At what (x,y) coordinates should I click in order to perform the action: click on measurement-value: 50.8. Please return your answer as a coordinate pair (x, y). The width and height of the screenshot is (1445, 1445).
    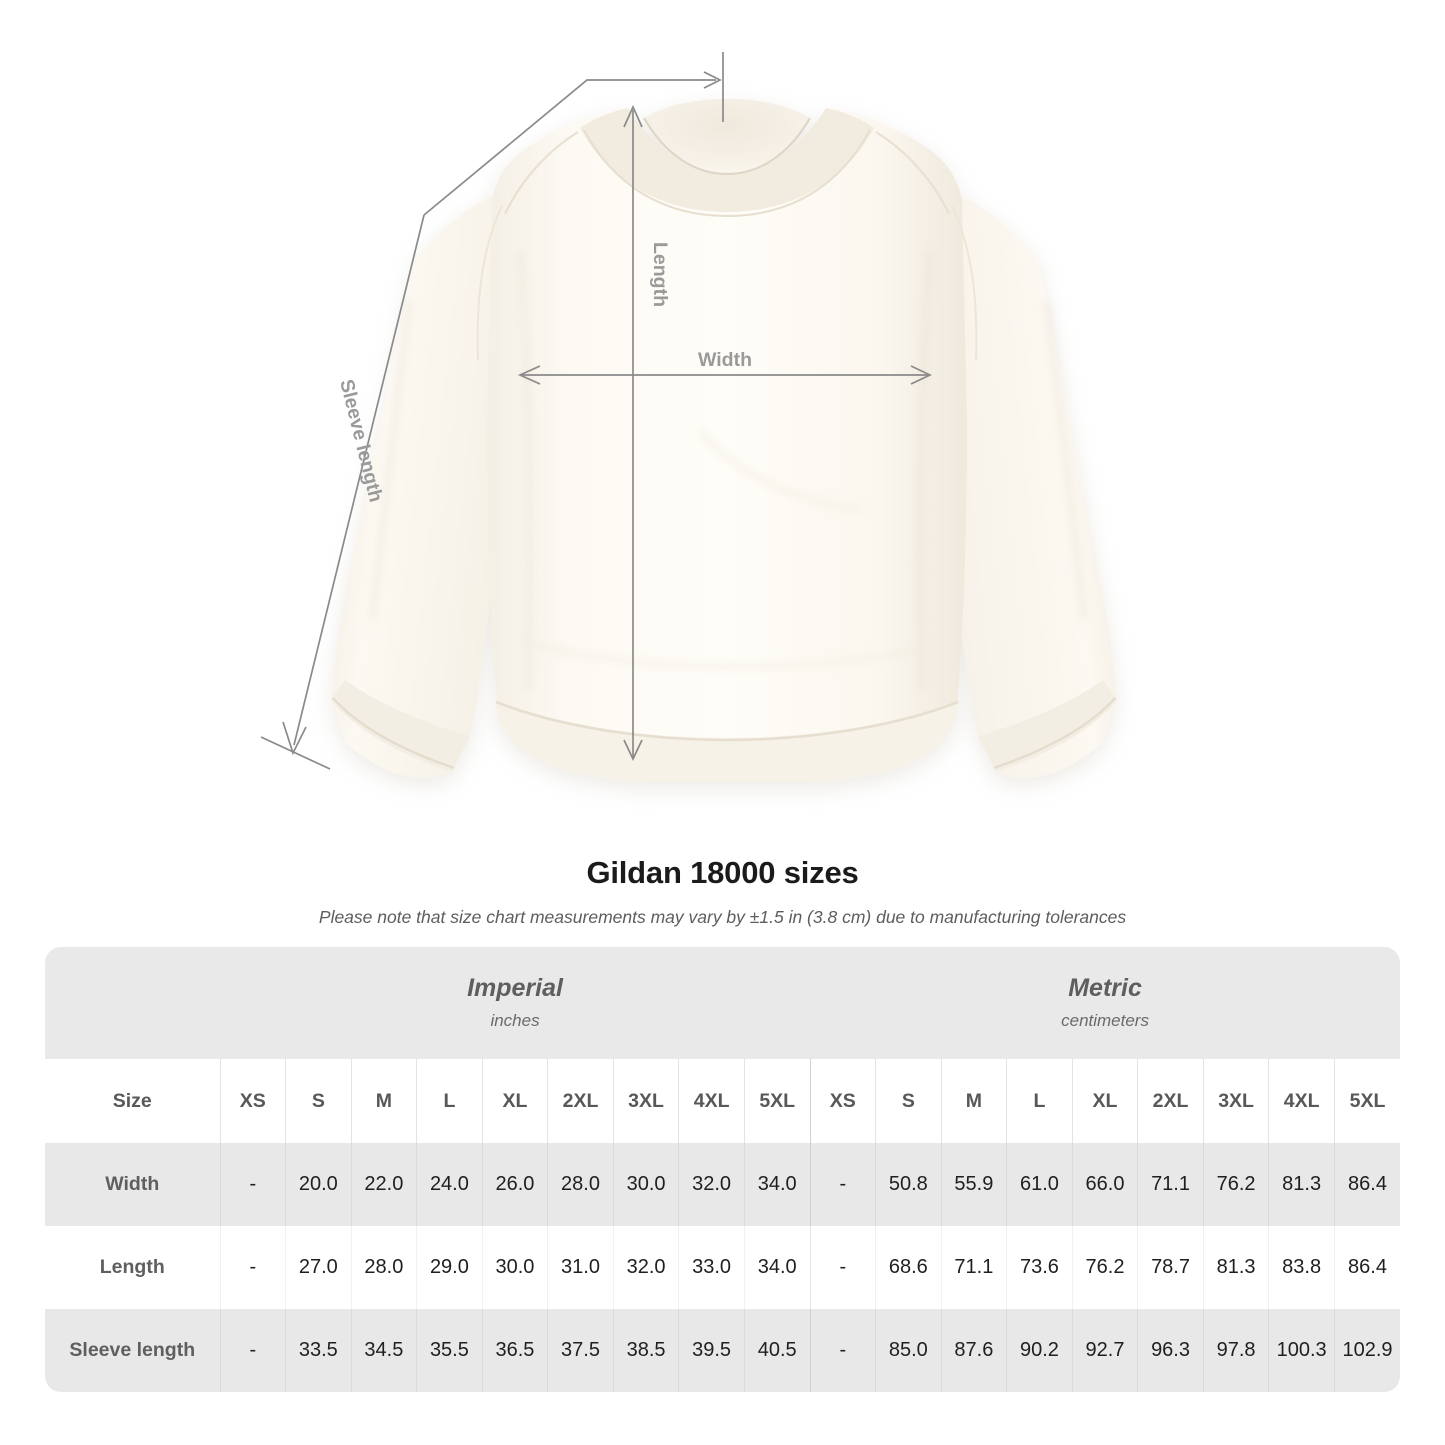
    Looking at the image, I should click on (908, 1184).